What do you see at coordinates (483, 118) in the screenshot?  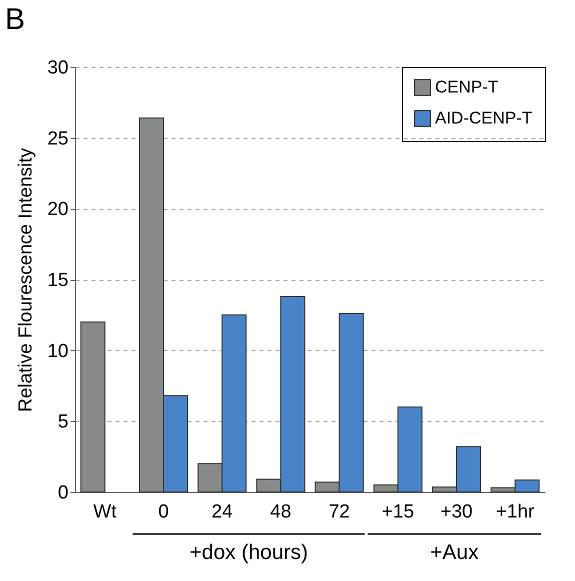 I see `legend-label: AID-CENP-T` at bounding box center [483, 118].